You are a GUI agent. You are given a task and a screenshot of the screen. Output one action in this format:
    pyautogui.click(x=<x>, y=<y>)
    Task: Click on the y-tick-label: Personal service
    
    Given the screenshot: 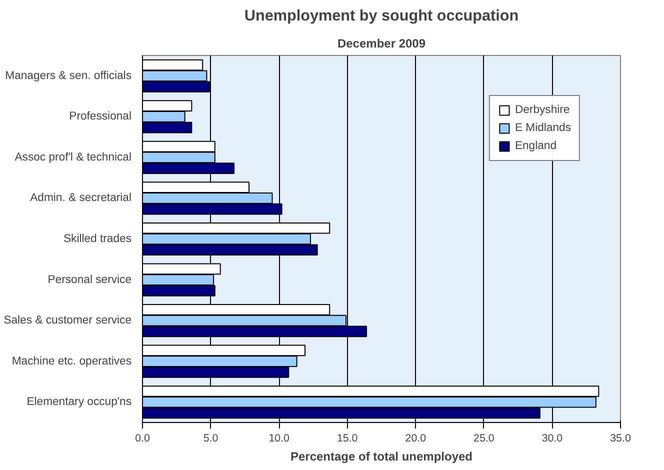 What is the action you would take?
    pyautogui.click(x=90, y=280)
    